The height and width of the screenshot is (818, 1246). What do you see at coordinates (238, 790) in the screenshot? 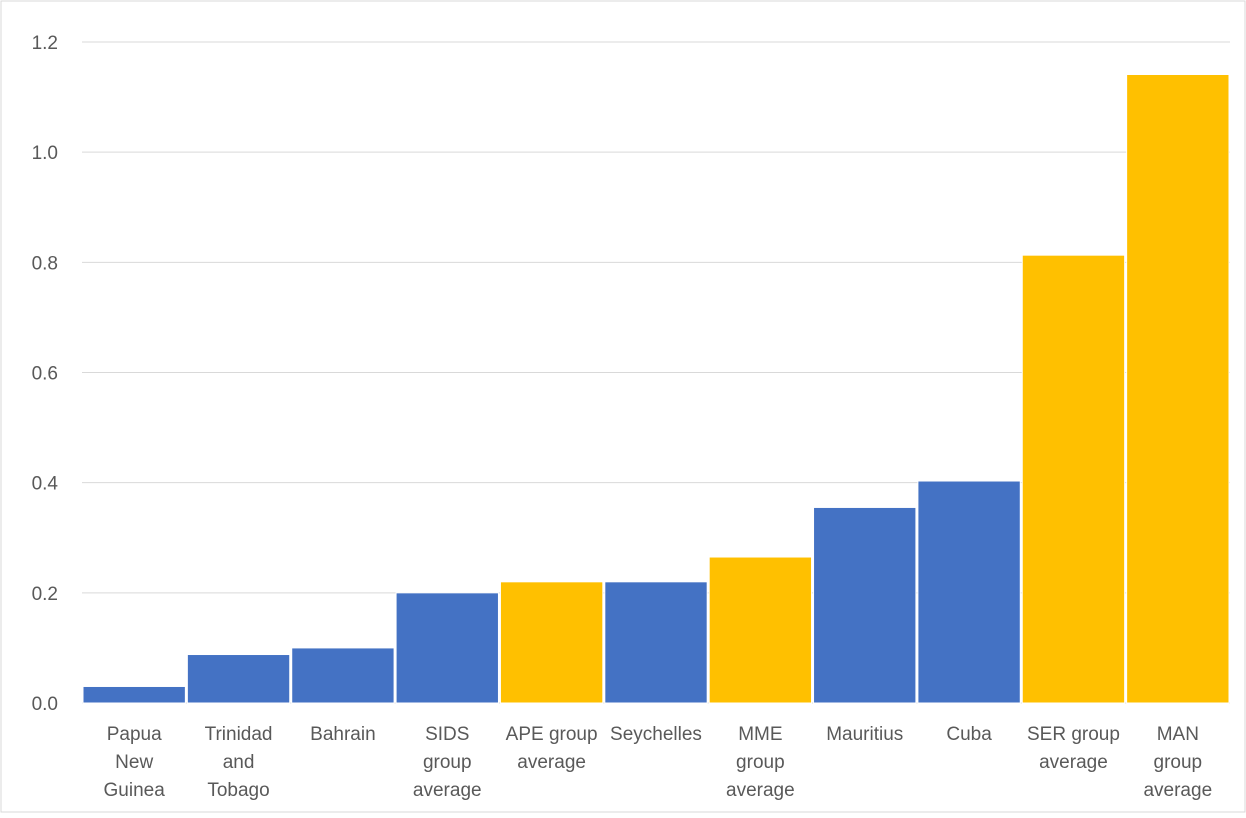
I see `x-tick-label-line: Tobago` at bounding box center [238, 790].